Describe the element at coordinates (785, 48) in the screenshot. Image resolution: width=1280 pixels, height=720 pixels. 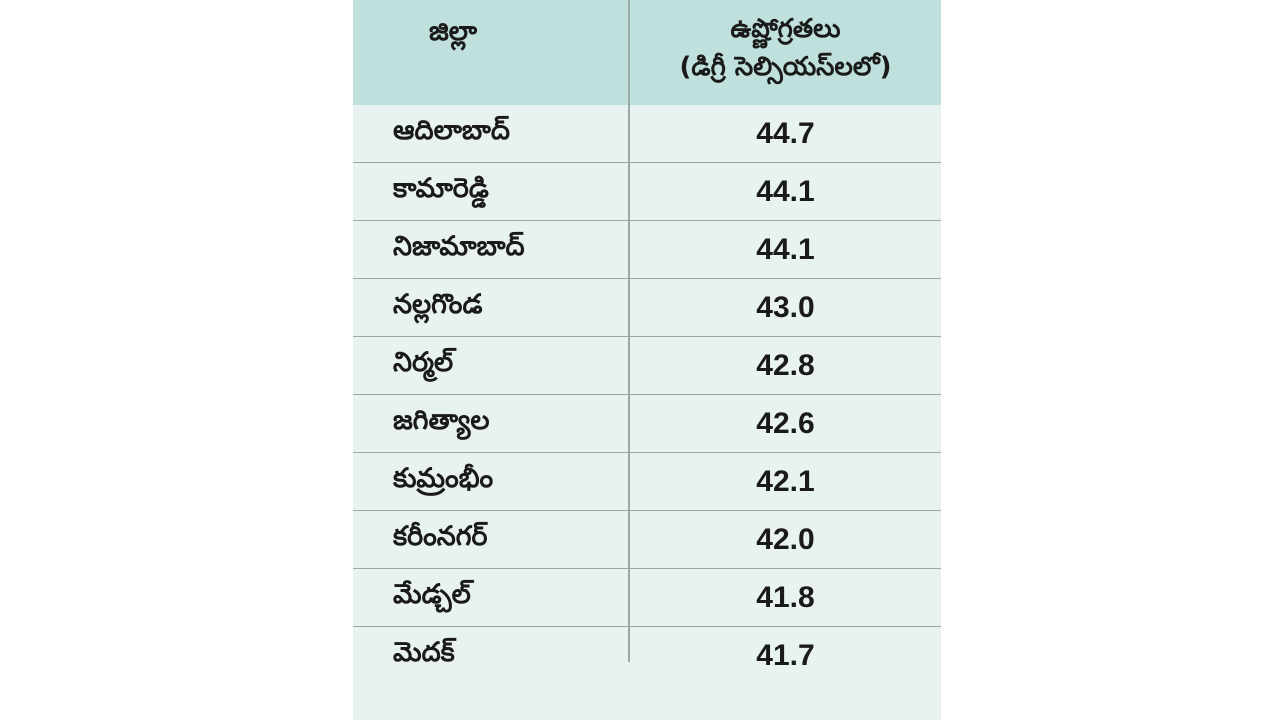
I see `column-header-temperature: ఉష్ణోగ్రతలు (డిగ్రీ సెల్సియస్‌లలో)` at that location.